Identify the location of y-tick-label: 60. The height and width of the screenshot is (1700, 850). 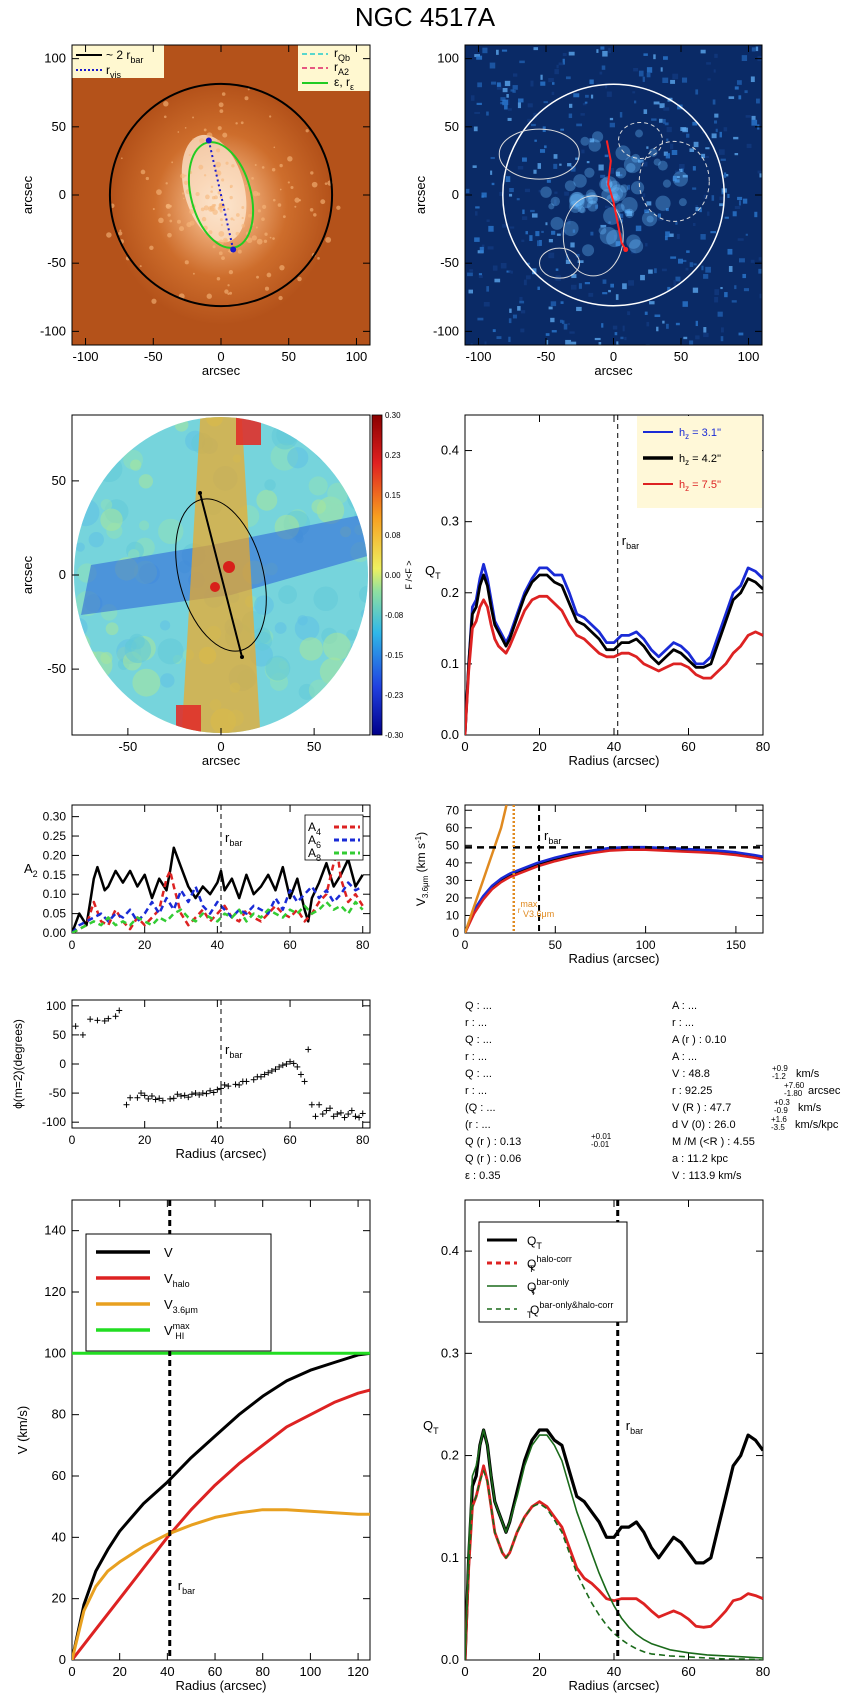
(453, 828).